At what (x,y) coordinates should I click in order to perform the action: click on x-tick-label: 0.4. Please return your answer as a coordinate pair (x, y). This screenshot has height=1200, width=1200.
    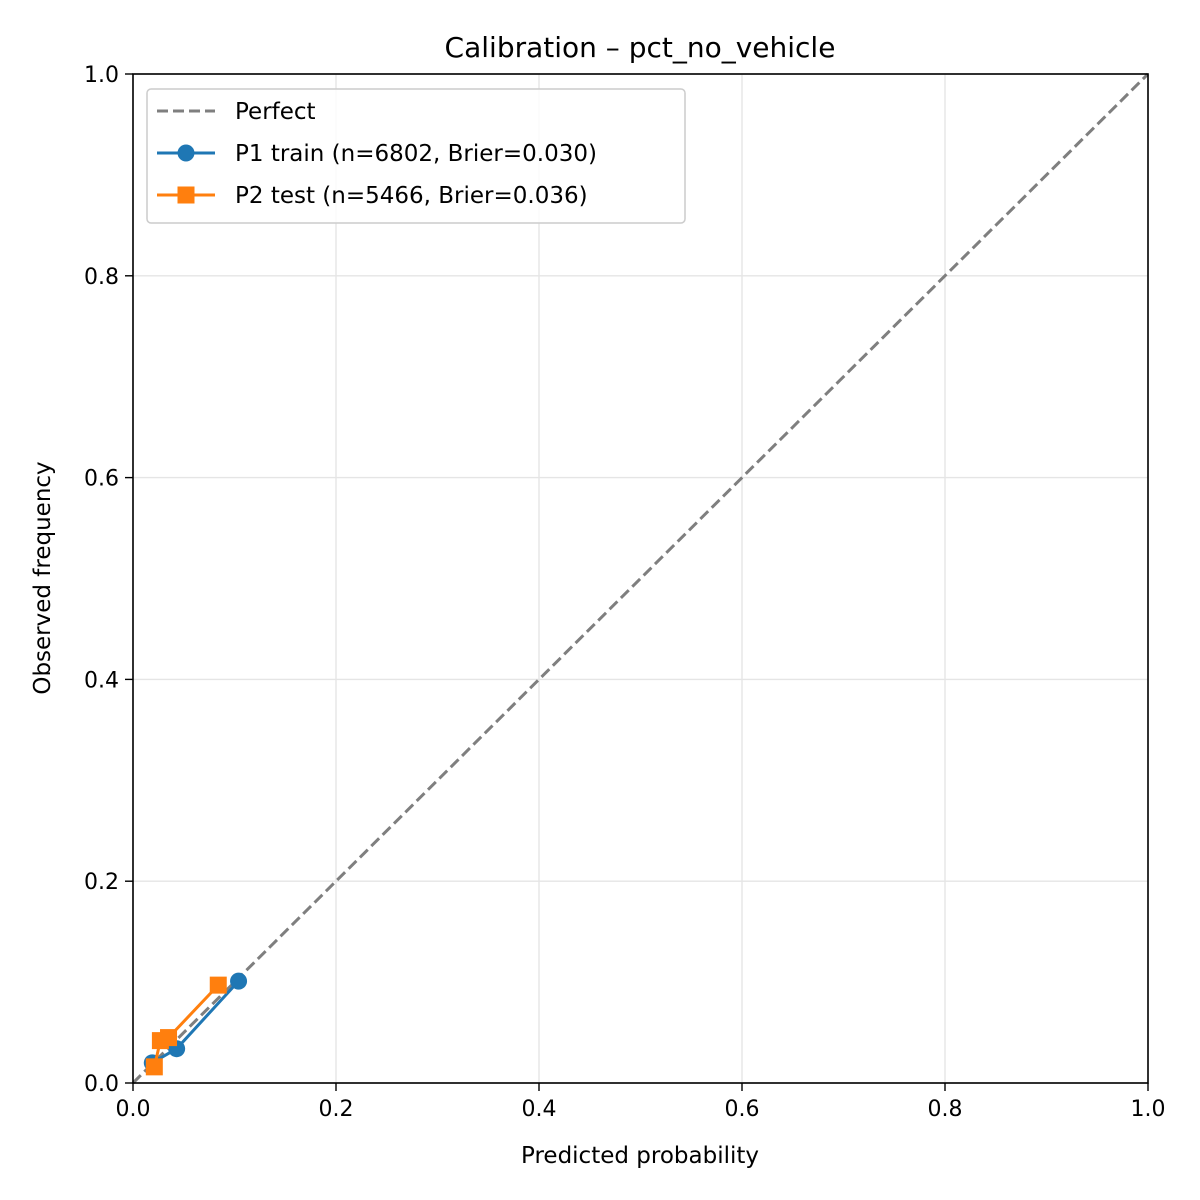
    Looking at the image, I should click on (539, 1109).